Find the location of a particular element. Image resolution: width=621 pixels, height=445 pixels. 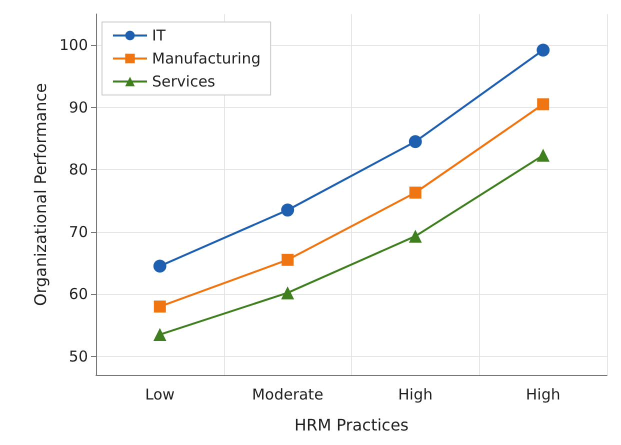

y-tick-label: 80 is located at coordinates (78, 169).